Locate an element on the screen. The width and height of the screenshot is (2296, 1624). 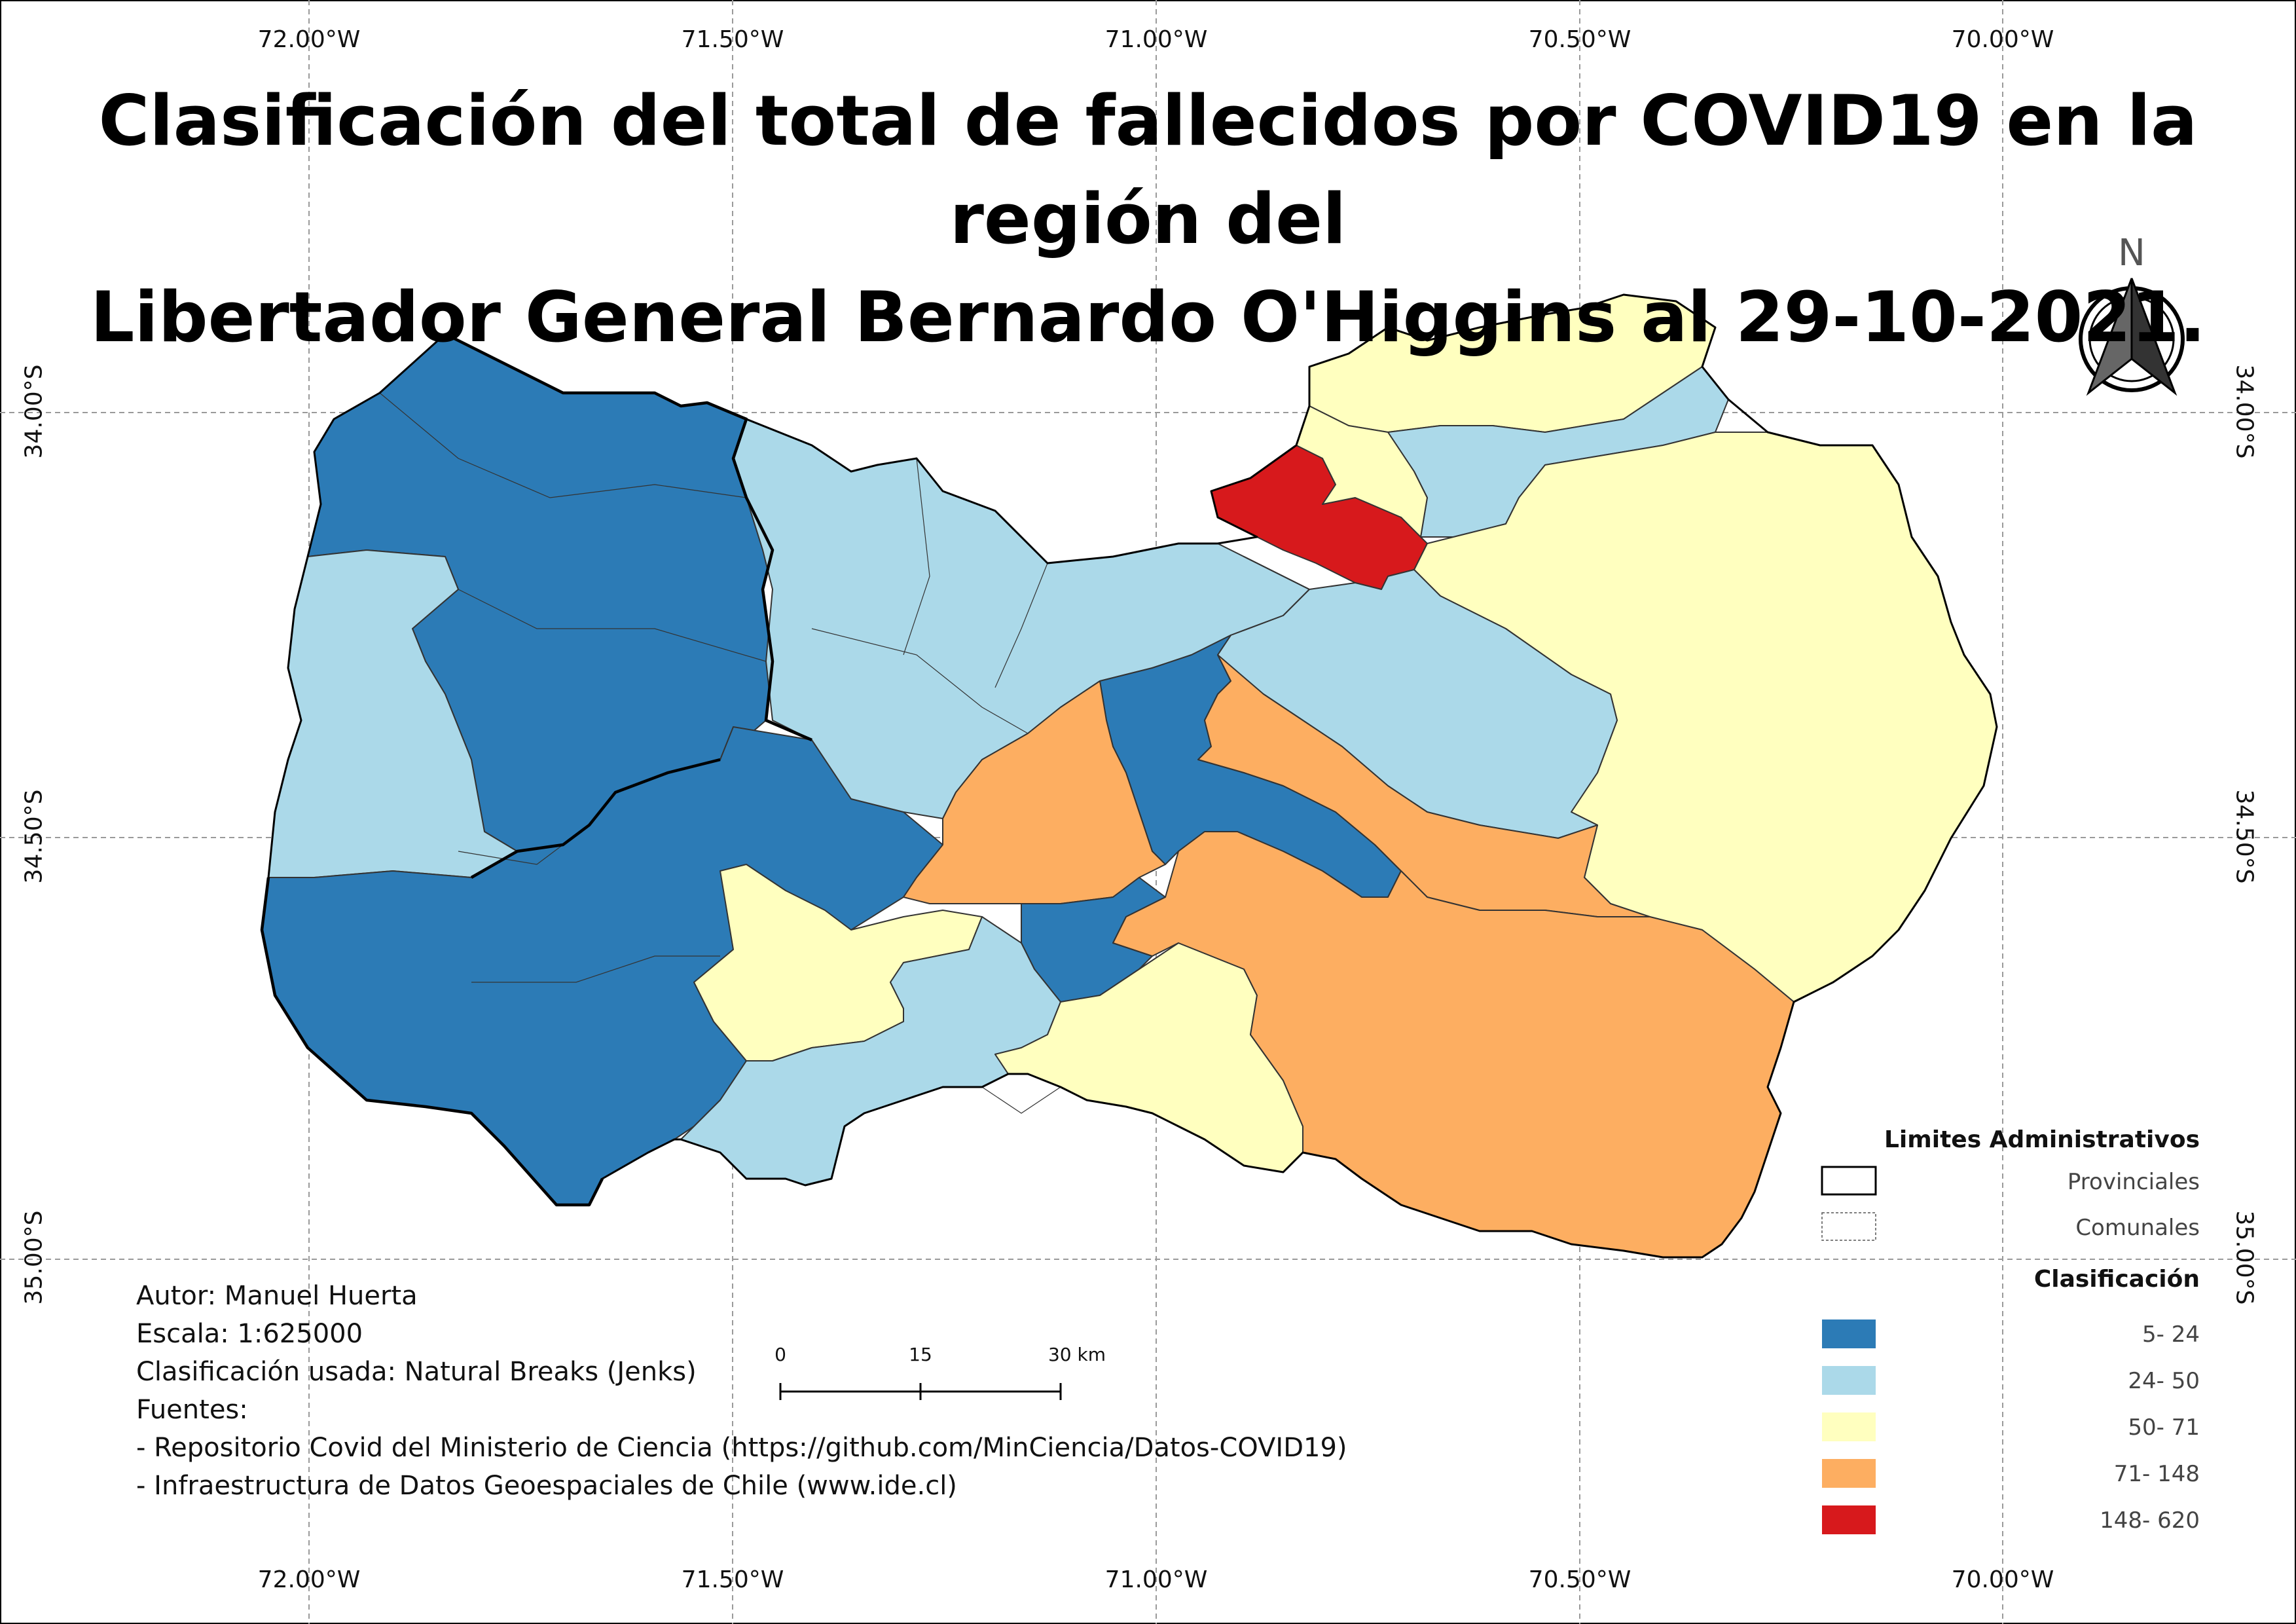
legend-provincial-label: Provinciales is located at coordinates (2134, 1182).